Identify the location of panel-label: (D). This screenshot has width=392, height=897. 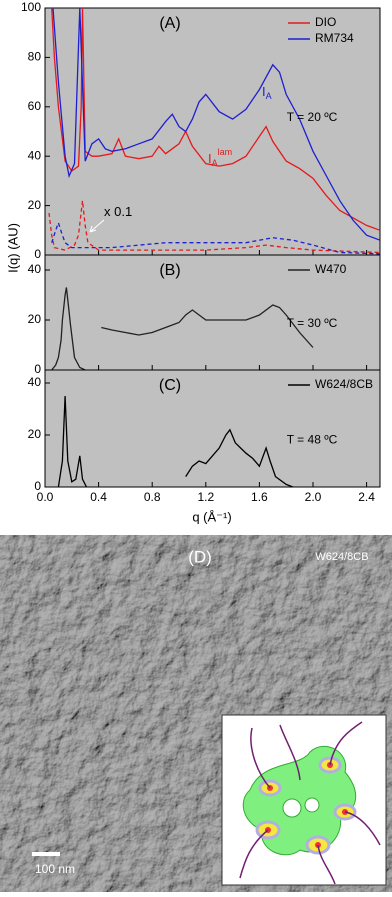
(200, 556).